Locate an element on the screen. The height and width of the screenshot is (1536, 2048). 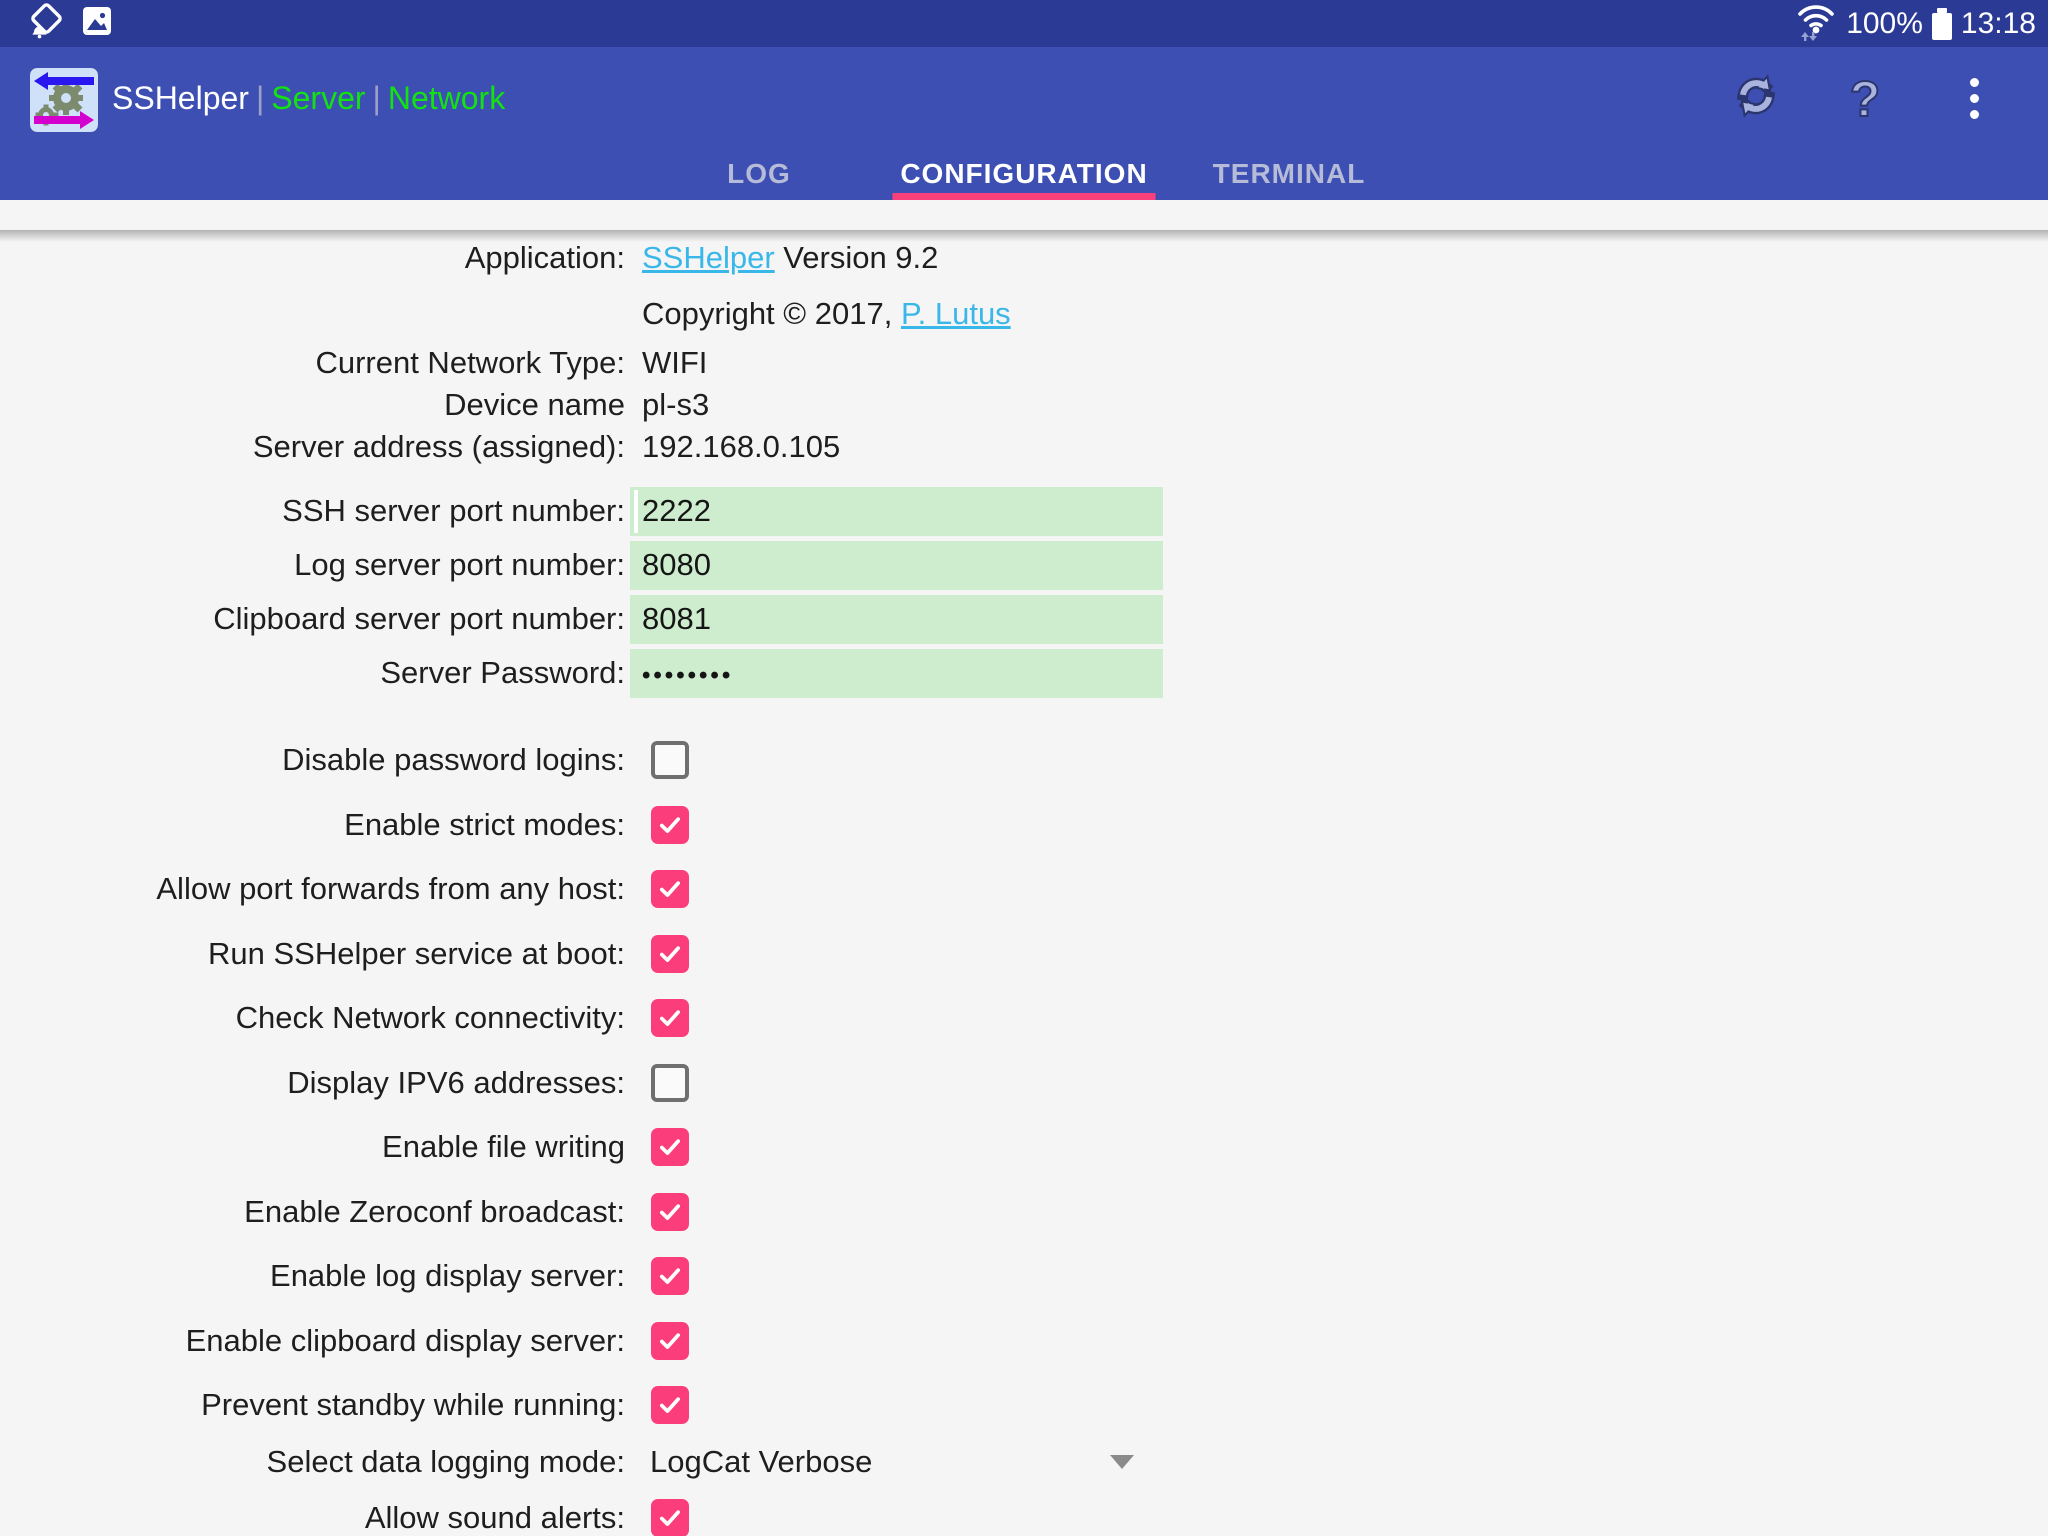
log-port-input: 8080 is located at coordinates (896, 565).